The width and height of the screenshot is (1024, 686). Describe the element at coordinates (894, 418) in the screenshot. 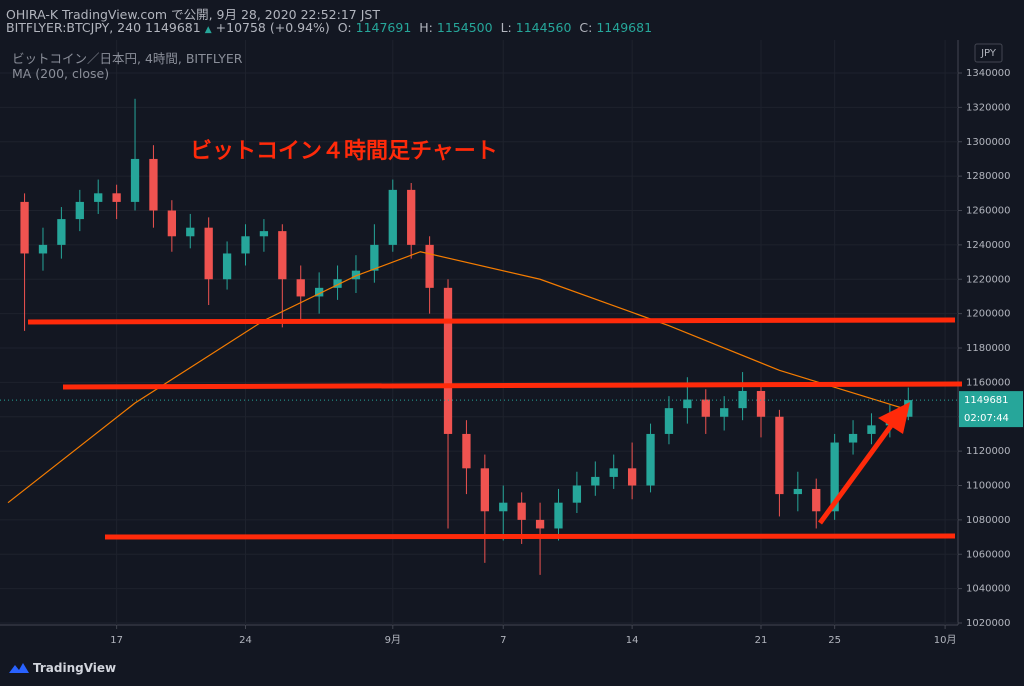

I see `trend-arrow-head` at that location.